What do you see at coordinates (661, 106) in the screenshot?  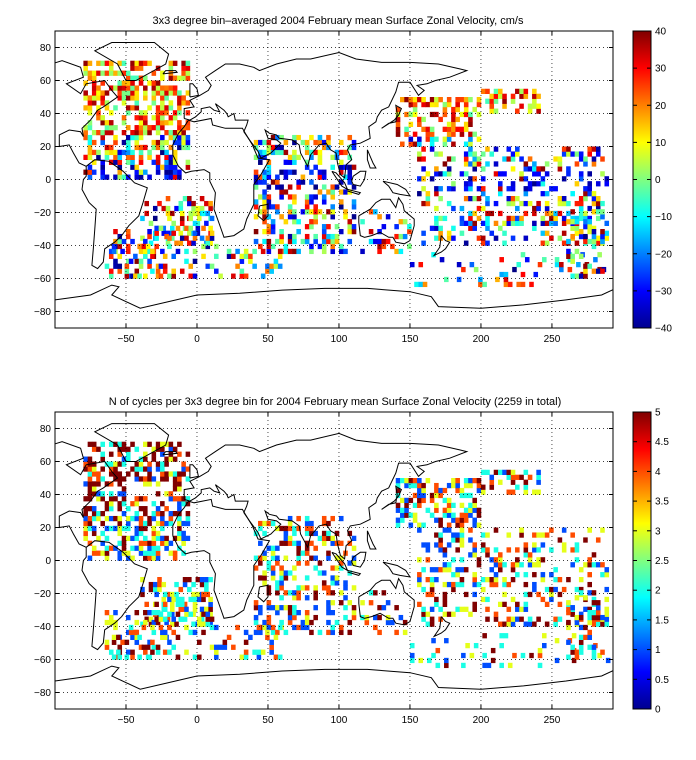 I see `colorbar-tick-label: 20` at bounding box center [661, 106].